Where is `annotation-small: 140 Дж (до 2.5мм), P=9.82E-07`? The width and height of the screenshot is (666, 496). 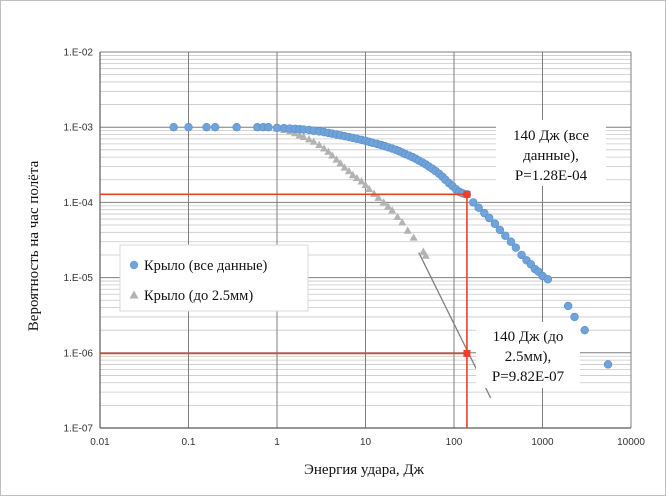 annotation-small: 140 Дж (до 2.5мм), P=9.82E-07 is located at coordinates (528, 355).